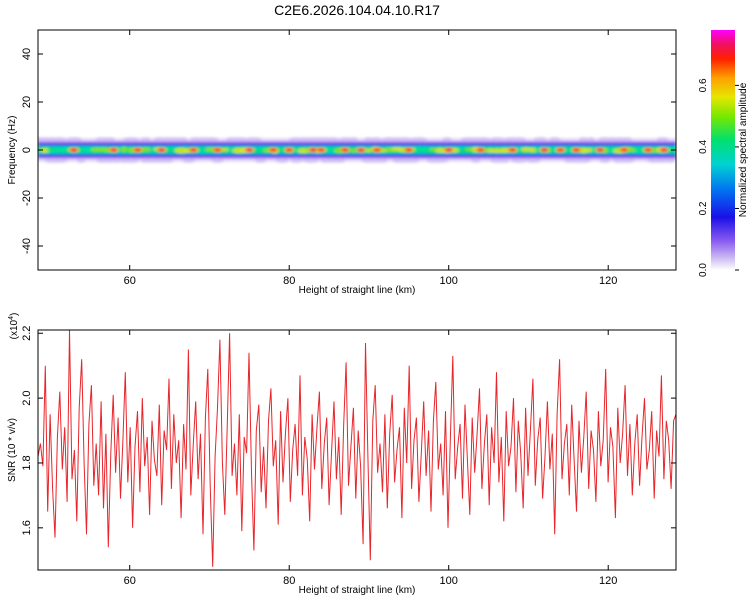  What do you see at coordinates (130, 581) in the screenshot?
I see `snr-x-tick-label: 60` at bounding box center [130, 581].